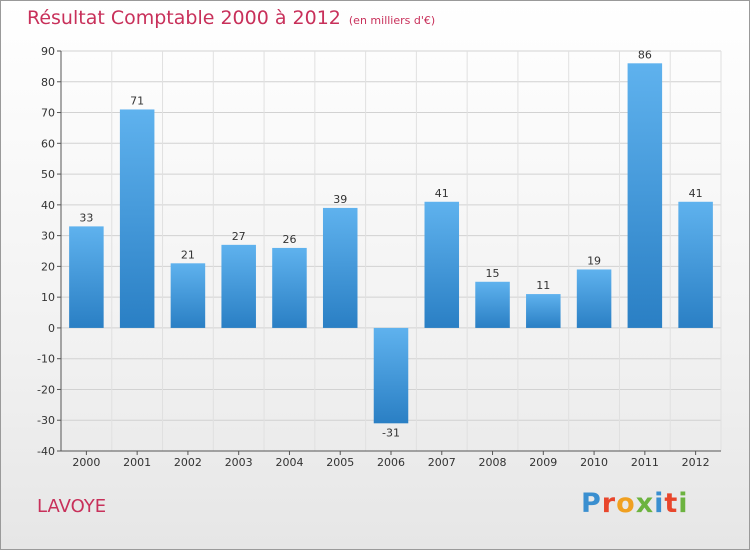 This screenshot has height=551, width=750. What do you see at coordinates (188, 254) in the screenshot?
I see `value-label-2002: 21` at bounding box center [188, 254].